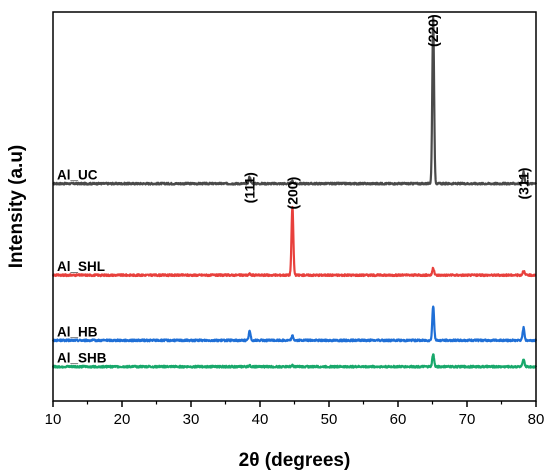 The image size is (550, 475). What do you see at coordinates (295, 414) in the screenshot?
I see `x-axis-ticks: 10 20 30 40 50 60 70 80` at bounding box center [295, 414].